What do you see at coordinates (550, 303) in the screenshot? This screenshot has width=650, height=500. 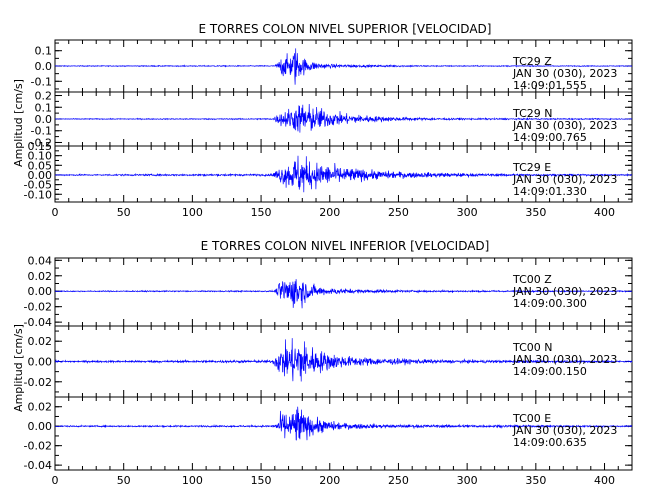 I see `trace-time: 14:09:00.300` at bounding box center [550, 303].